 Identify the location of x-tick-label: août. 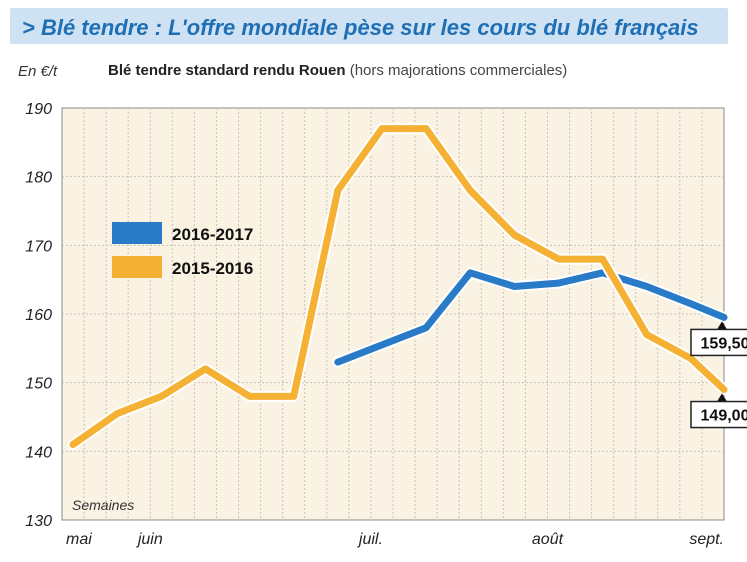
(548, 539).